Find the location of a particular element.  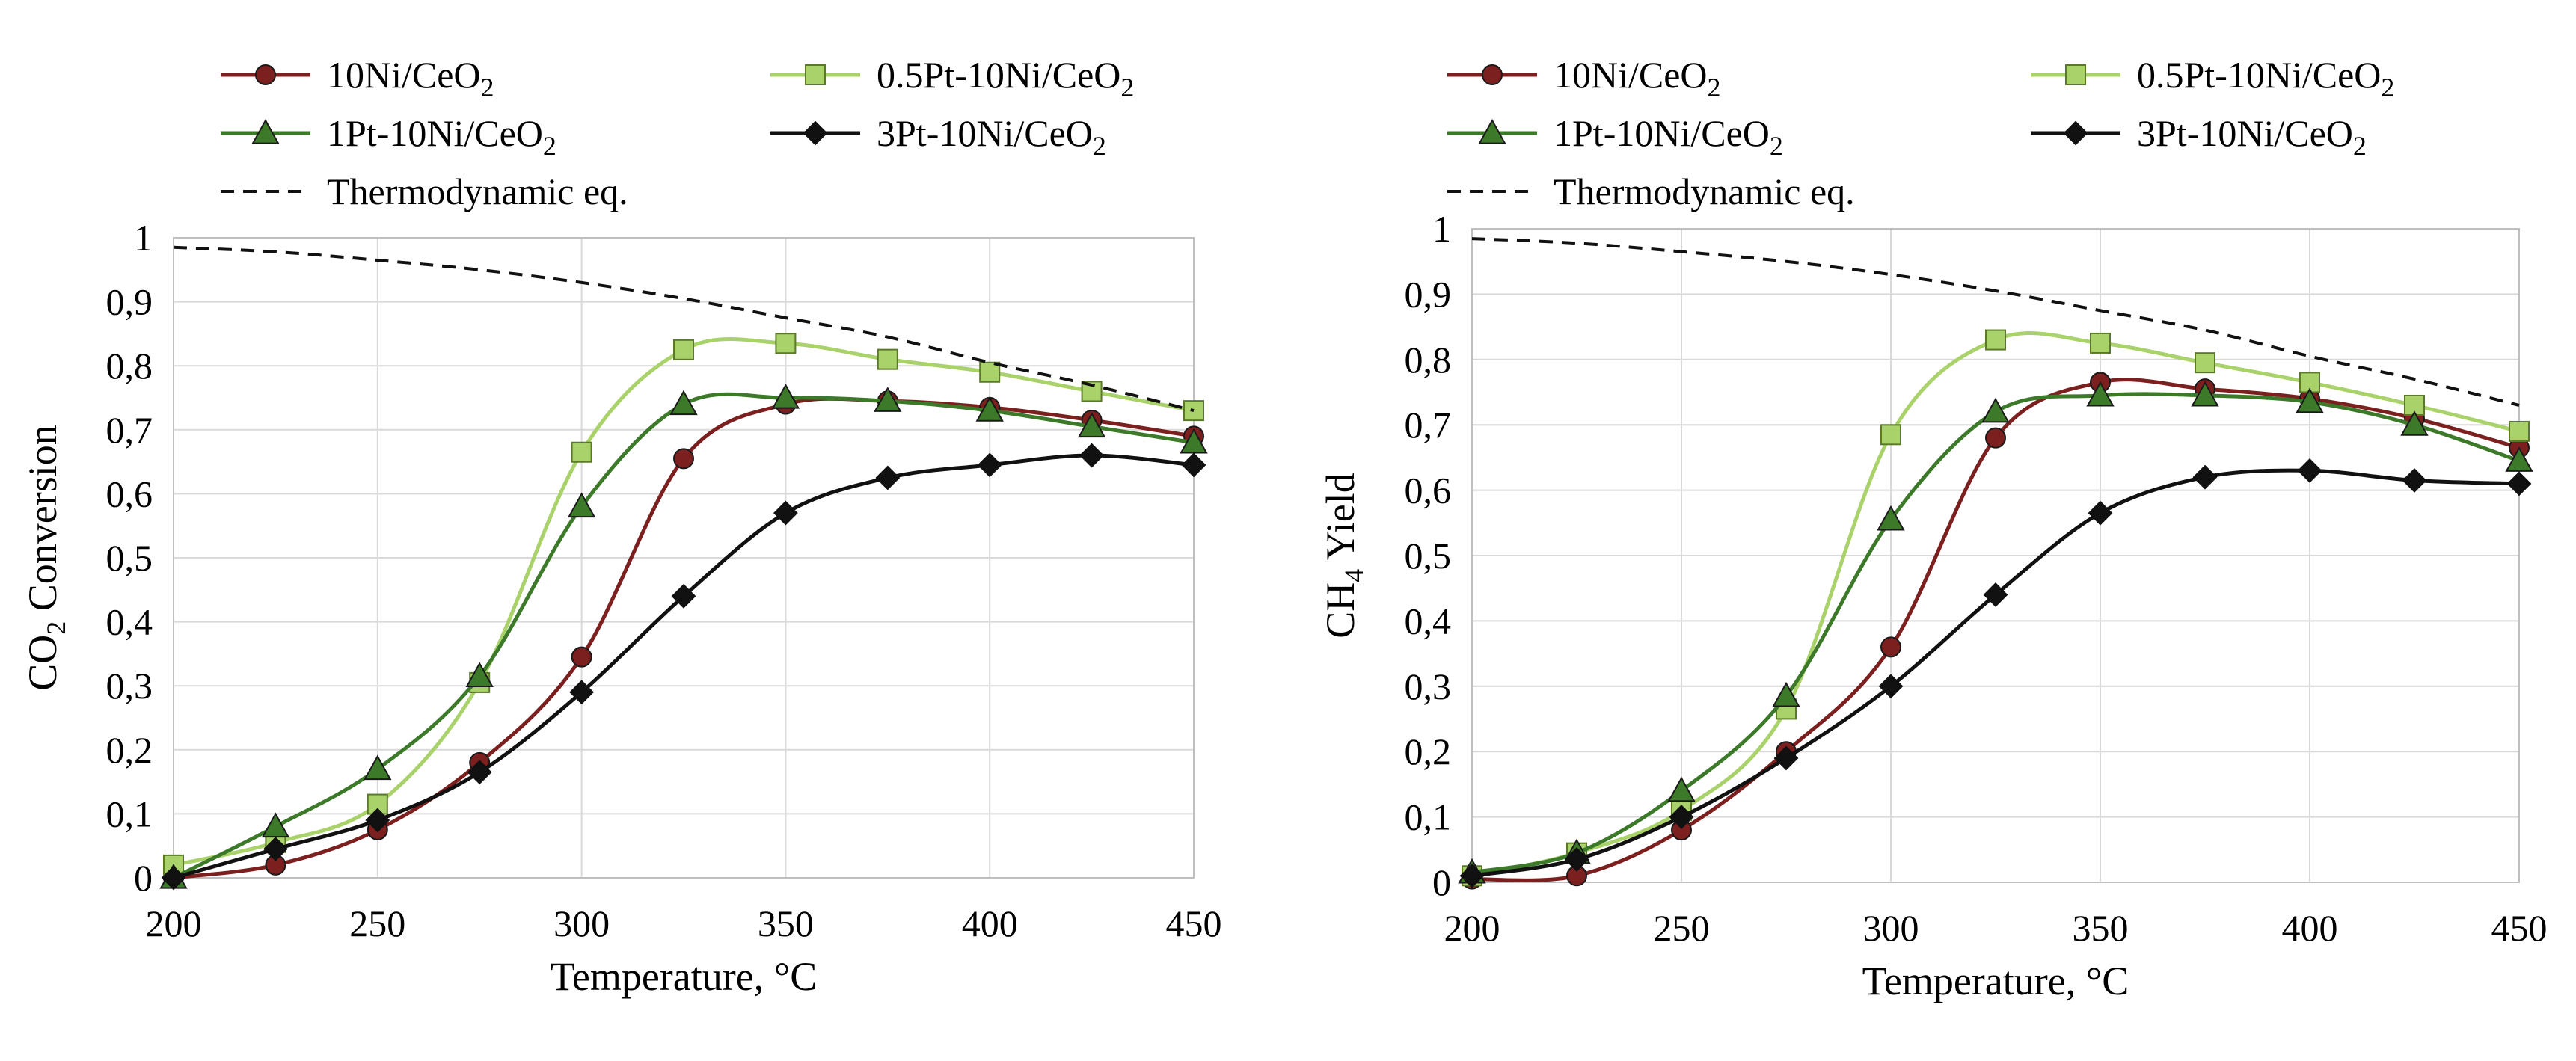

y-tick-label: 0,6 is located at coordinates (1428, 490).